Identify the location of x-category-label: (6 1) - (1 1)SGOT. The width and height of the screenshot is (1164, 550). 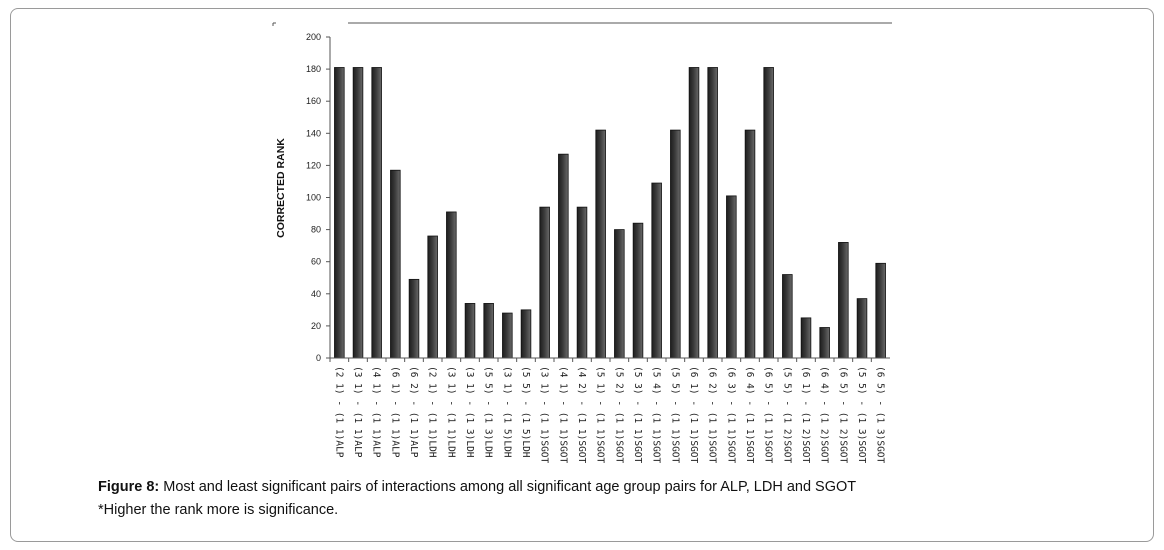
(693, 415).